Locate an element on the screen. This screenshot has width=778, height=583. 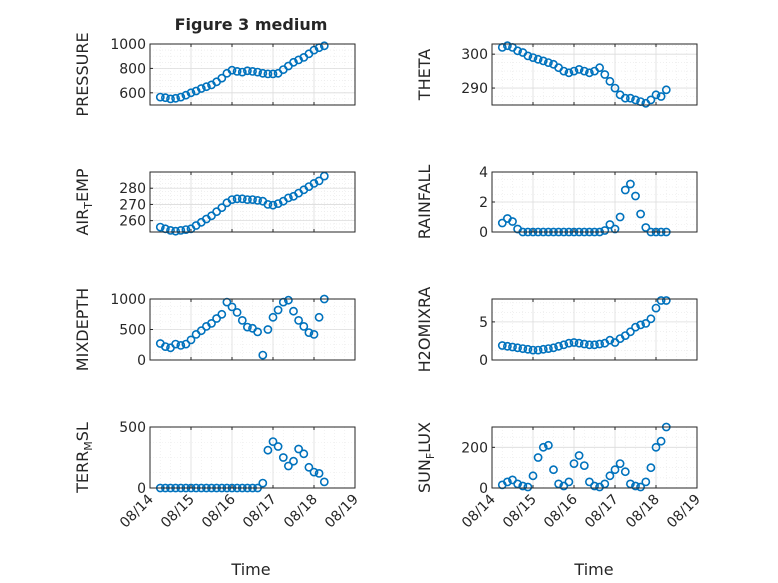
subplot-pressure: 600 800 1000 PRESSURE is located at coordinates (214, 74).